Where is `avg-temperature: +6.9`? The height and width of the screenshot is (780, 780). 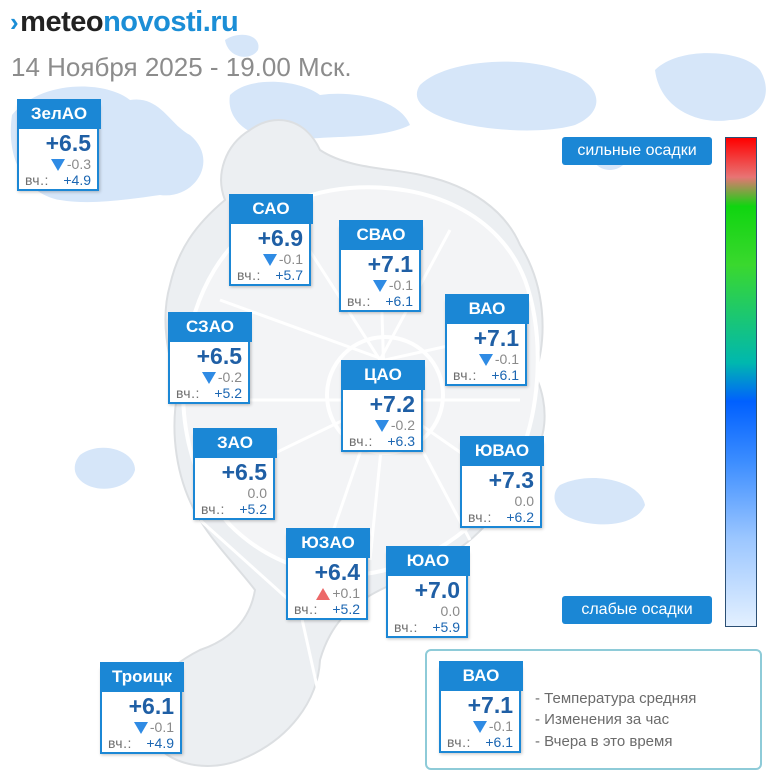 avg-temperature: +6.9 is located at coordinates (280, 238).